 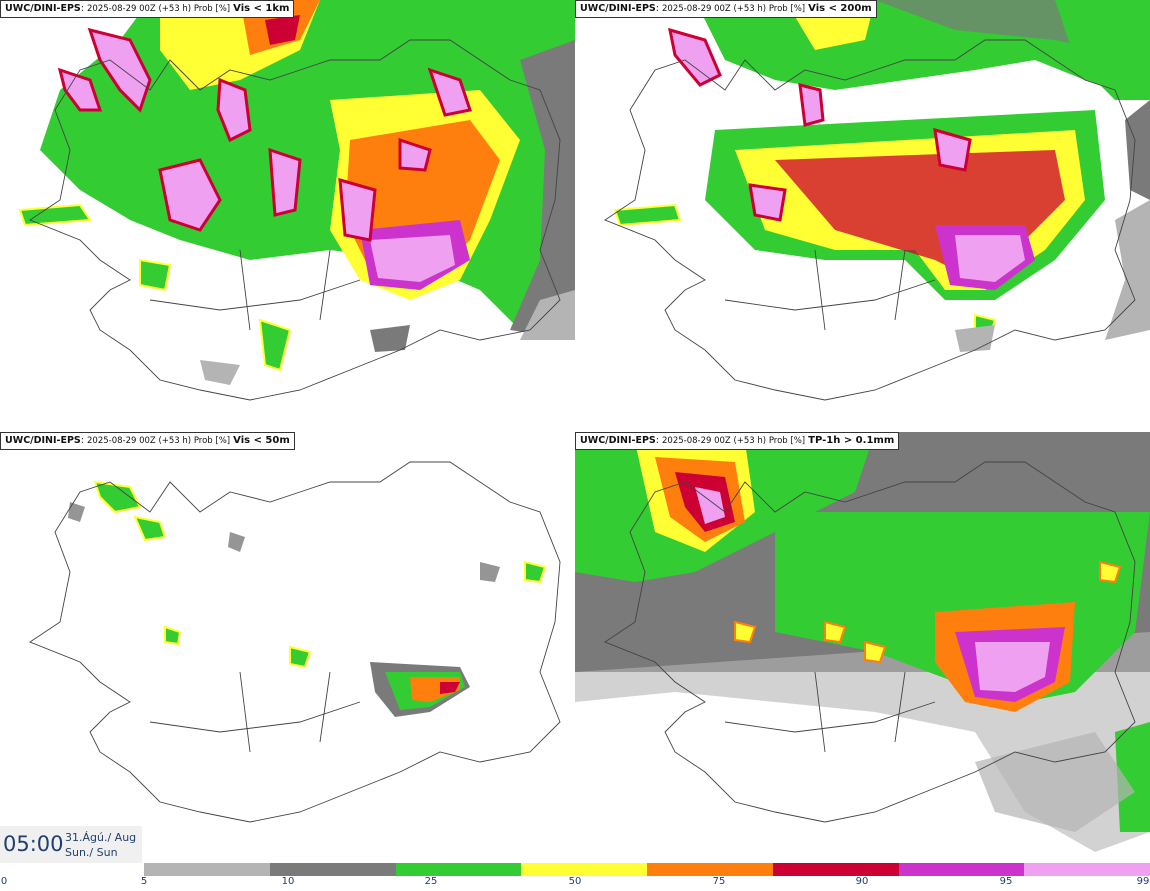 I want to click on variable-name: TP-1h > 0.1mm, so click(x=851, y=440).